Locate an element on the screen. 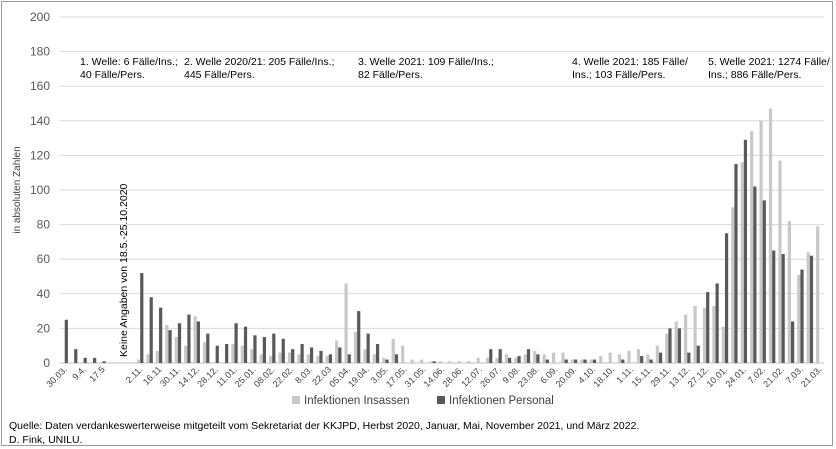 The height and width of the screenshot is (449, 836). y-tick-label: 80 is located at coordinates (44, 225).